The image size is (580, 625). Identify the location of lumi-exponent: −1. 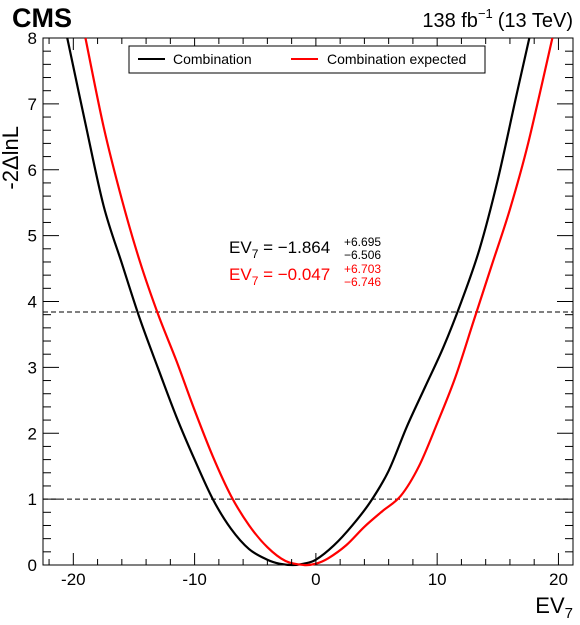
(485, 13).